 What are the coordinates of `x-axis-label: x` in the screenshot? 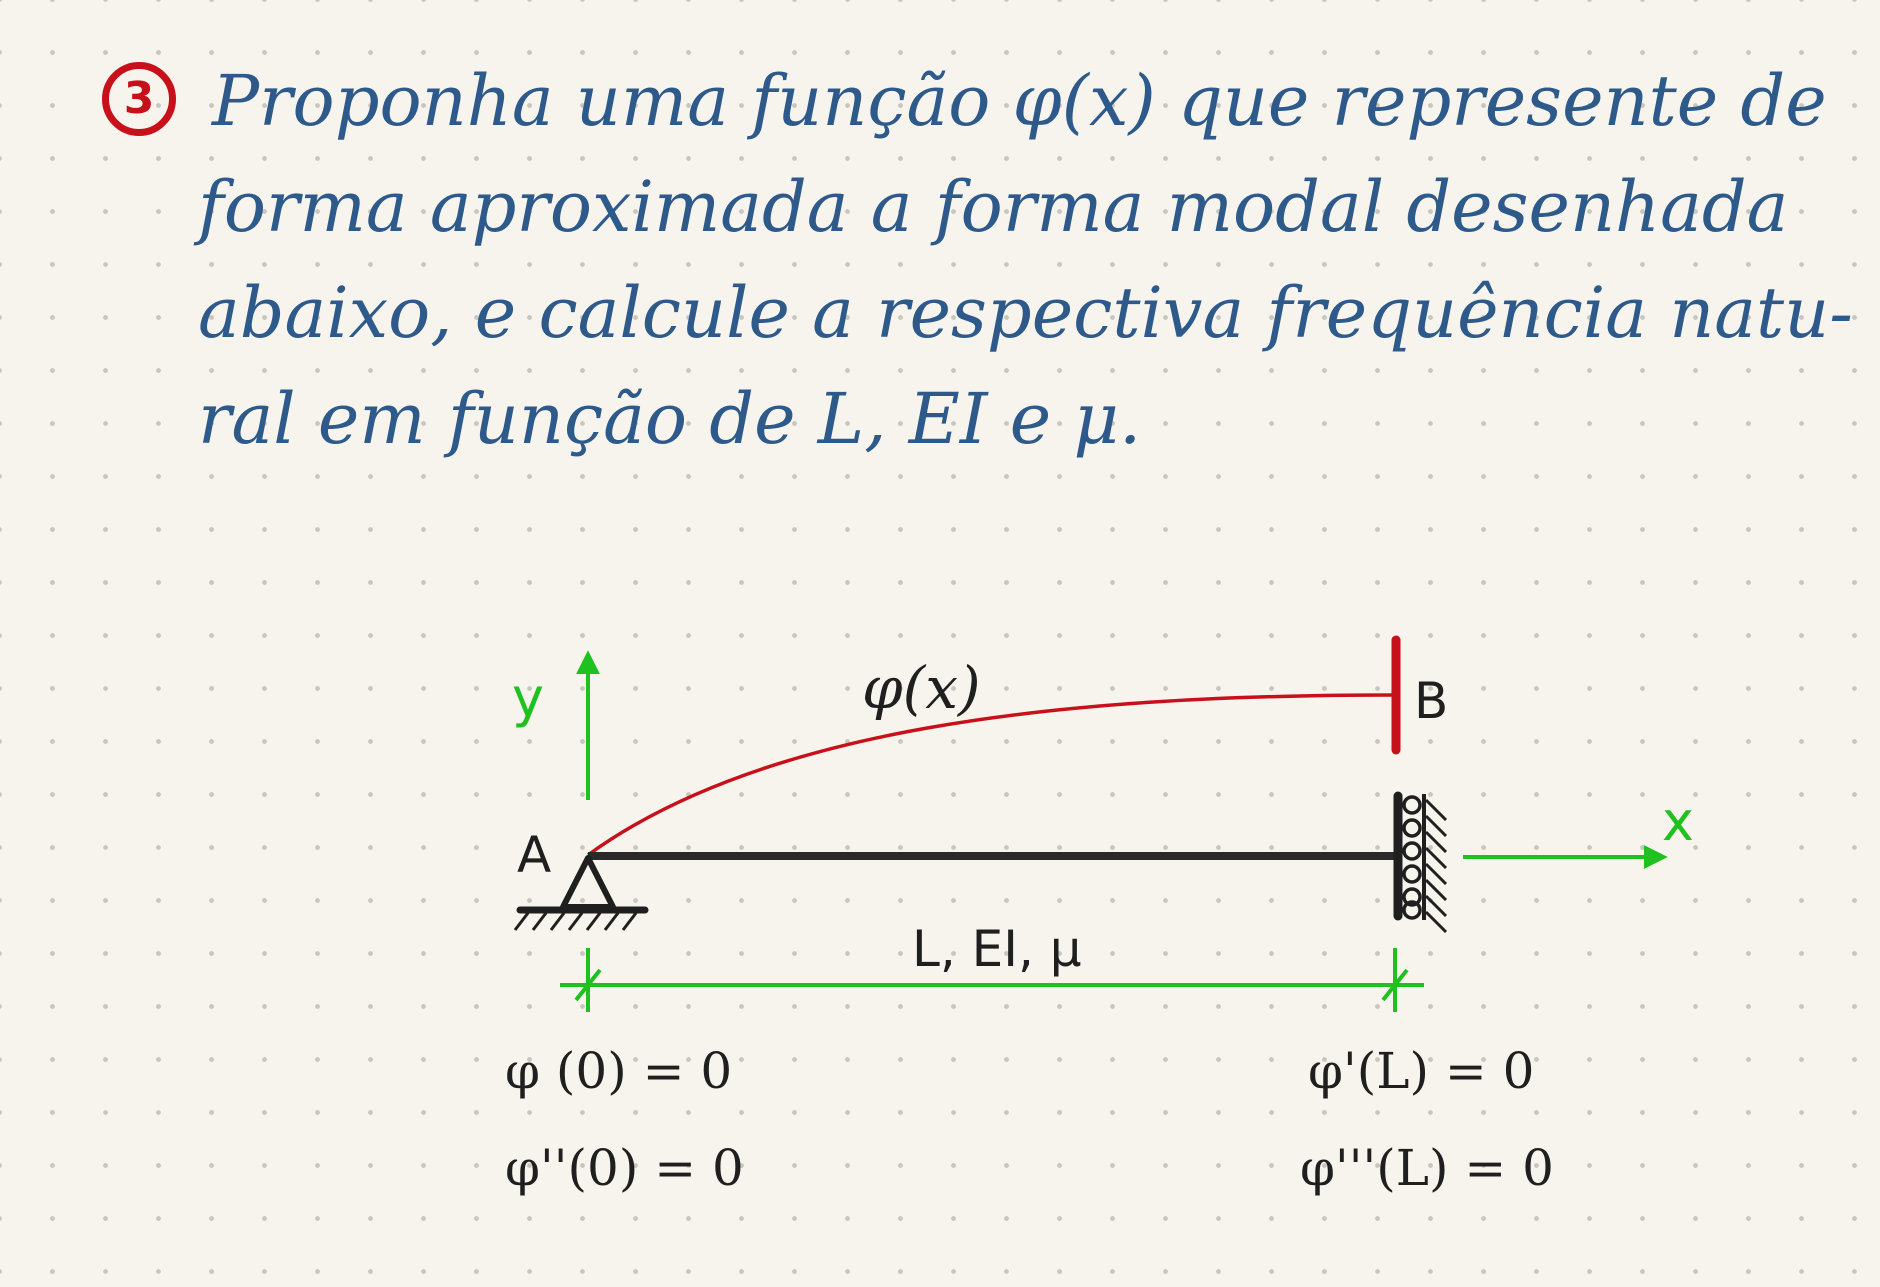 It's located at (1678, 821).